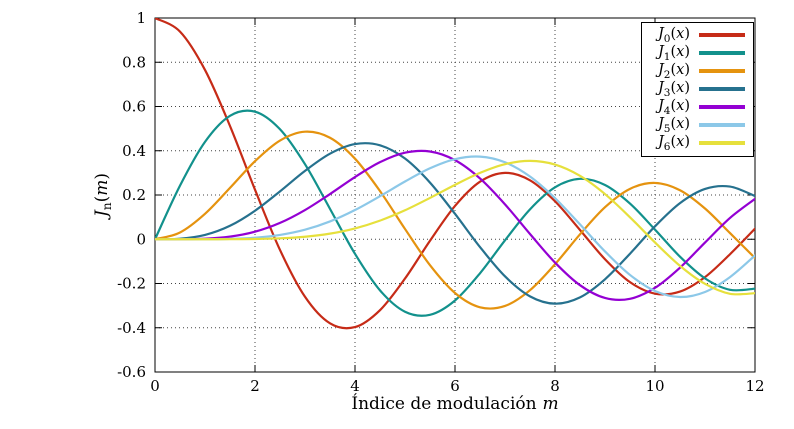  I want to click on legend: J0(x) J1(x) J2(x) J3(x) J4(x) J5(x) J6(x), so click(697, 89).